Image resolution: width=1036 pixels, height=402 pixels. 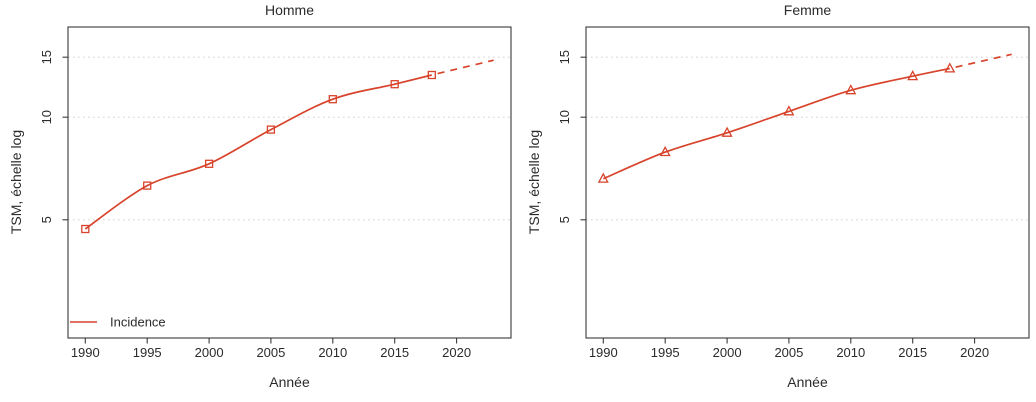 I want to click on panel-title: Homme, so click(x=289, y=10).